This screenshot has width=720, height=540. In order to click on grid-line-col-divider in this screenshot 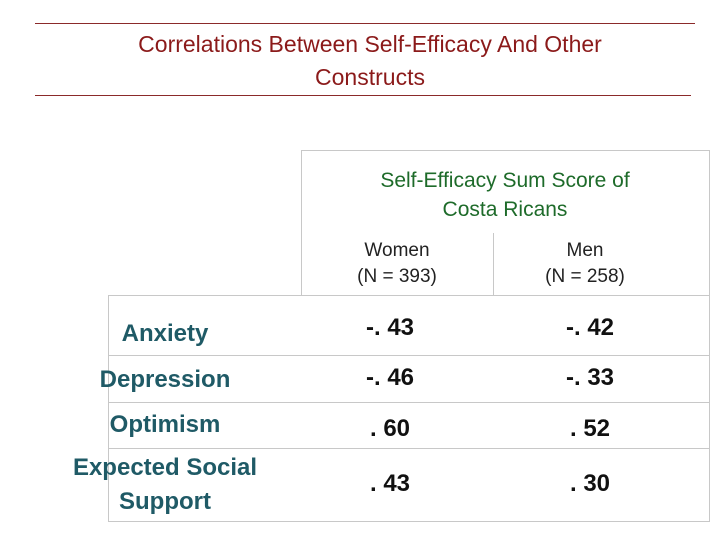, I will do `click(493, 264)`.